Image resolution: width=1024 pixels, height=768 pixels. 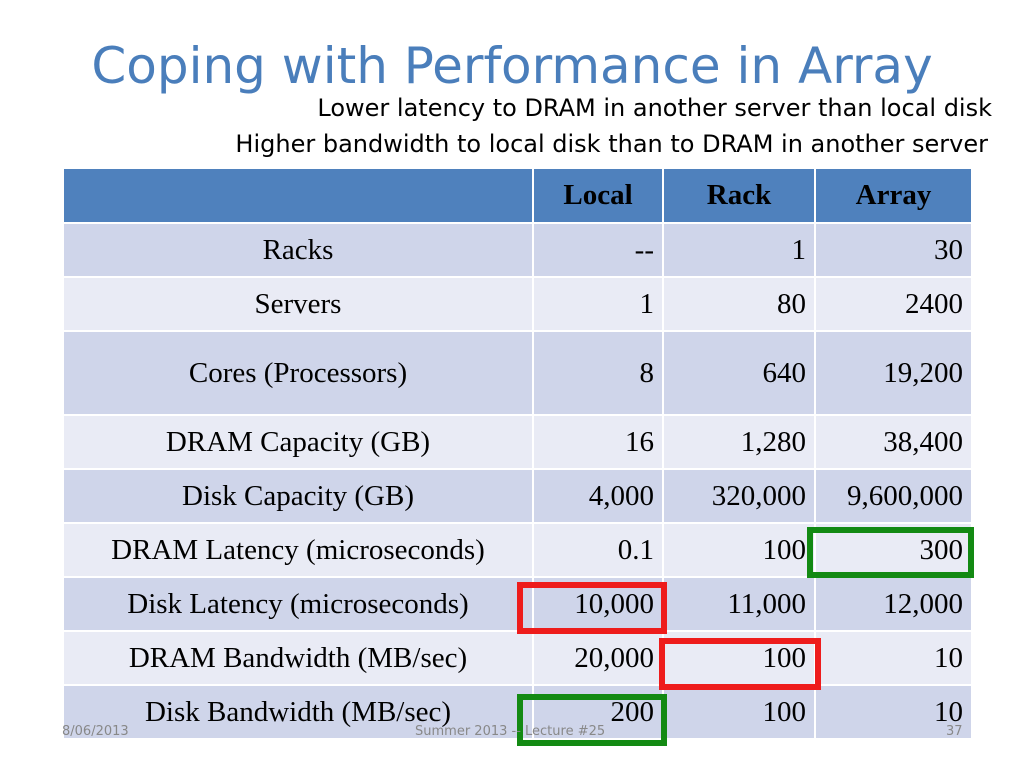 What do you see at coordinates (298, 442) in the screenshot?
I see `row-label: DRAM Capacity (GB)` at bounding box center [298, 442].